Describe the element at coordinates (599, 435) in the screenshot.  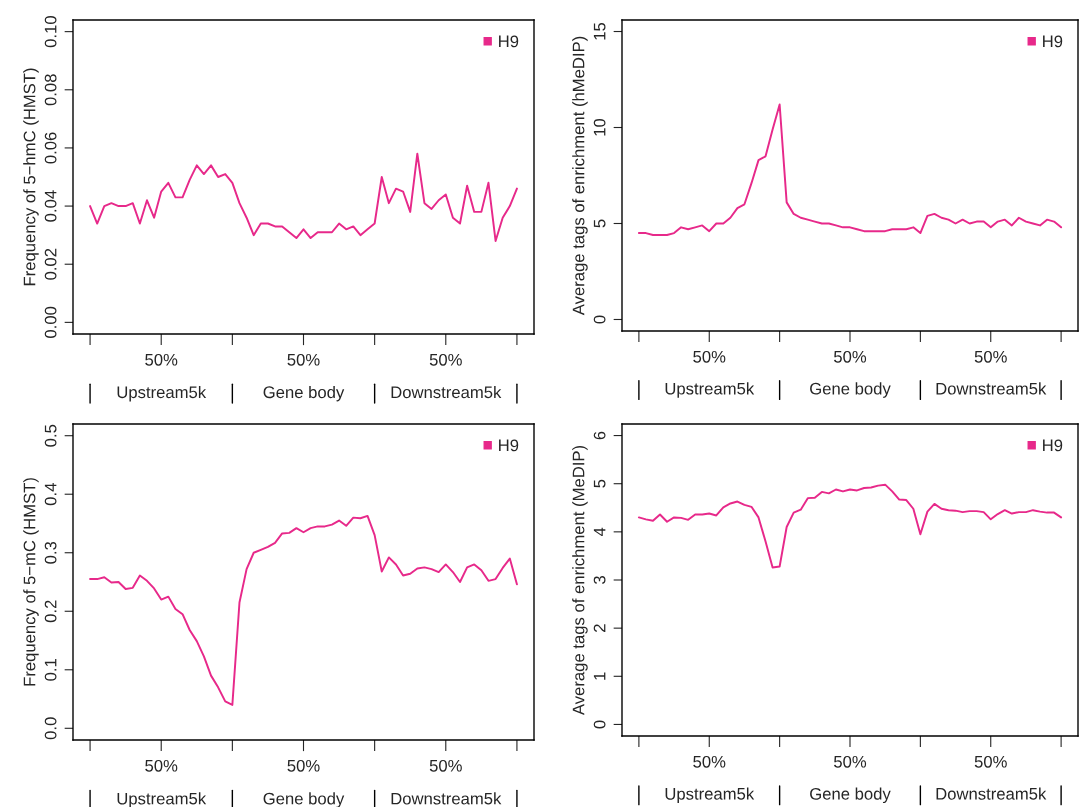
I see `y-tick-label: 6` at that location.